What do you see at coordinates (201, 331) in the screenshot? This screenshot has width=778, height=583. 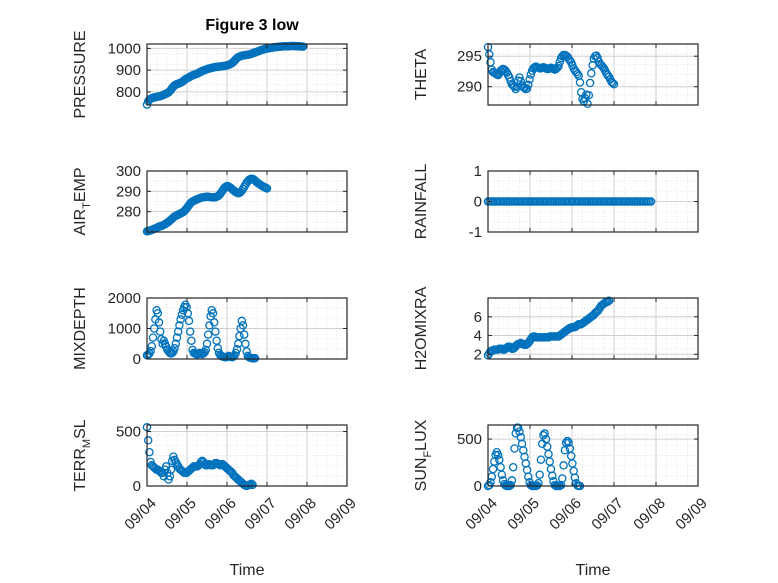 I see `series-mixdepth` at bounding box center [201, 331].